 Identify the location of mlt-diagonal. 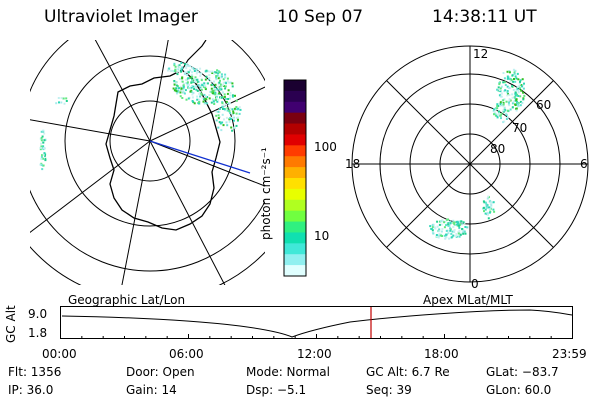
(470, 164).